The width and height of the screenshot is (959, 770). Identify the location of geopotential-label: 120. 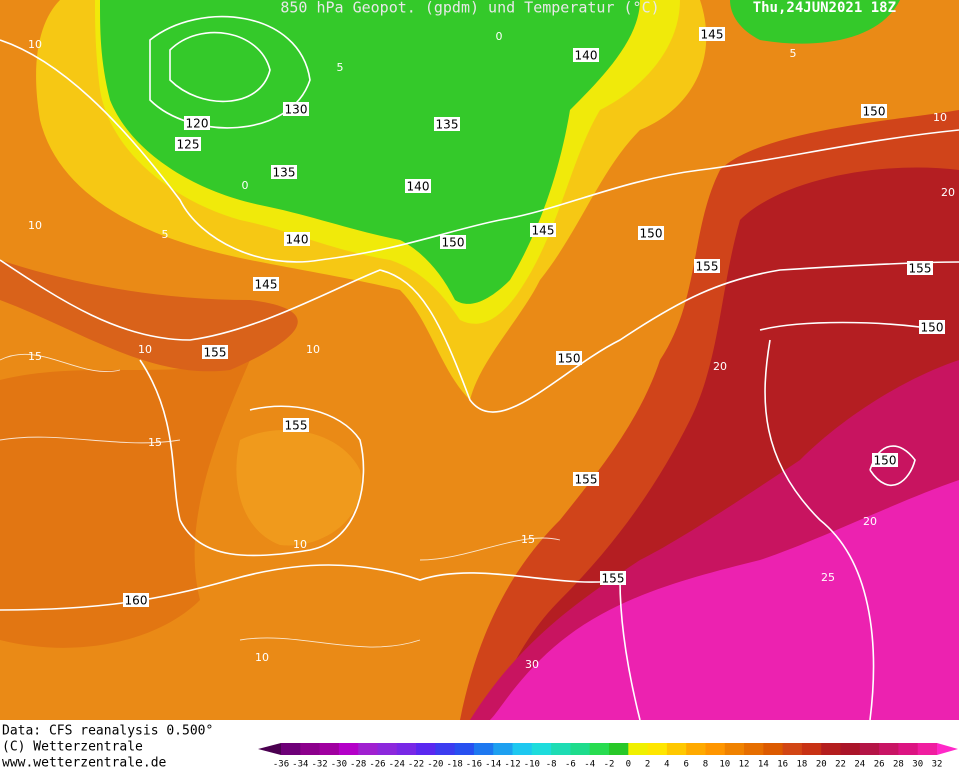
(197, 124).